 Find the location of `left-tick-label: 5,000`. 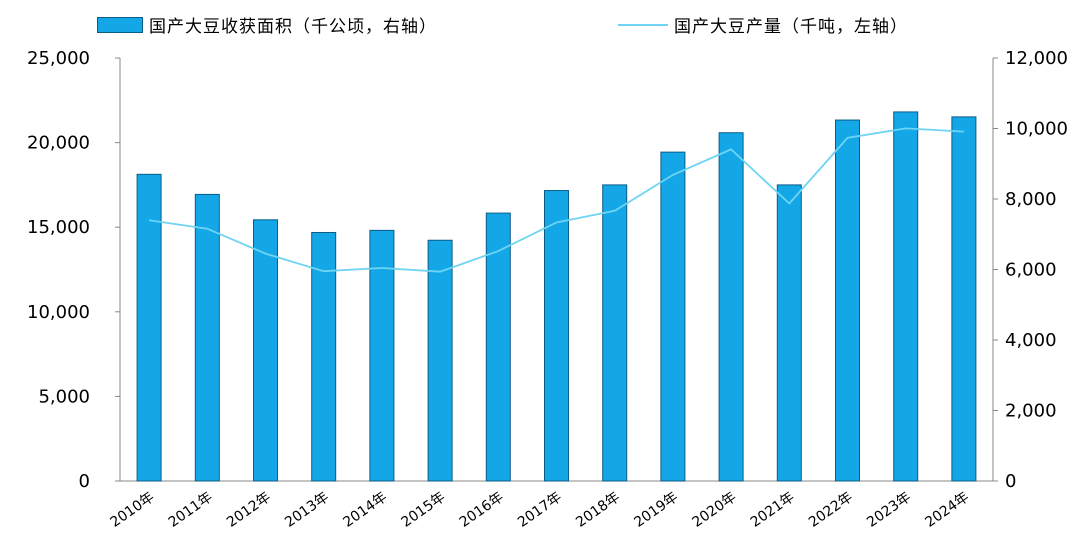

left-tick-label: 5,000 is located at coordinates (64, 396).